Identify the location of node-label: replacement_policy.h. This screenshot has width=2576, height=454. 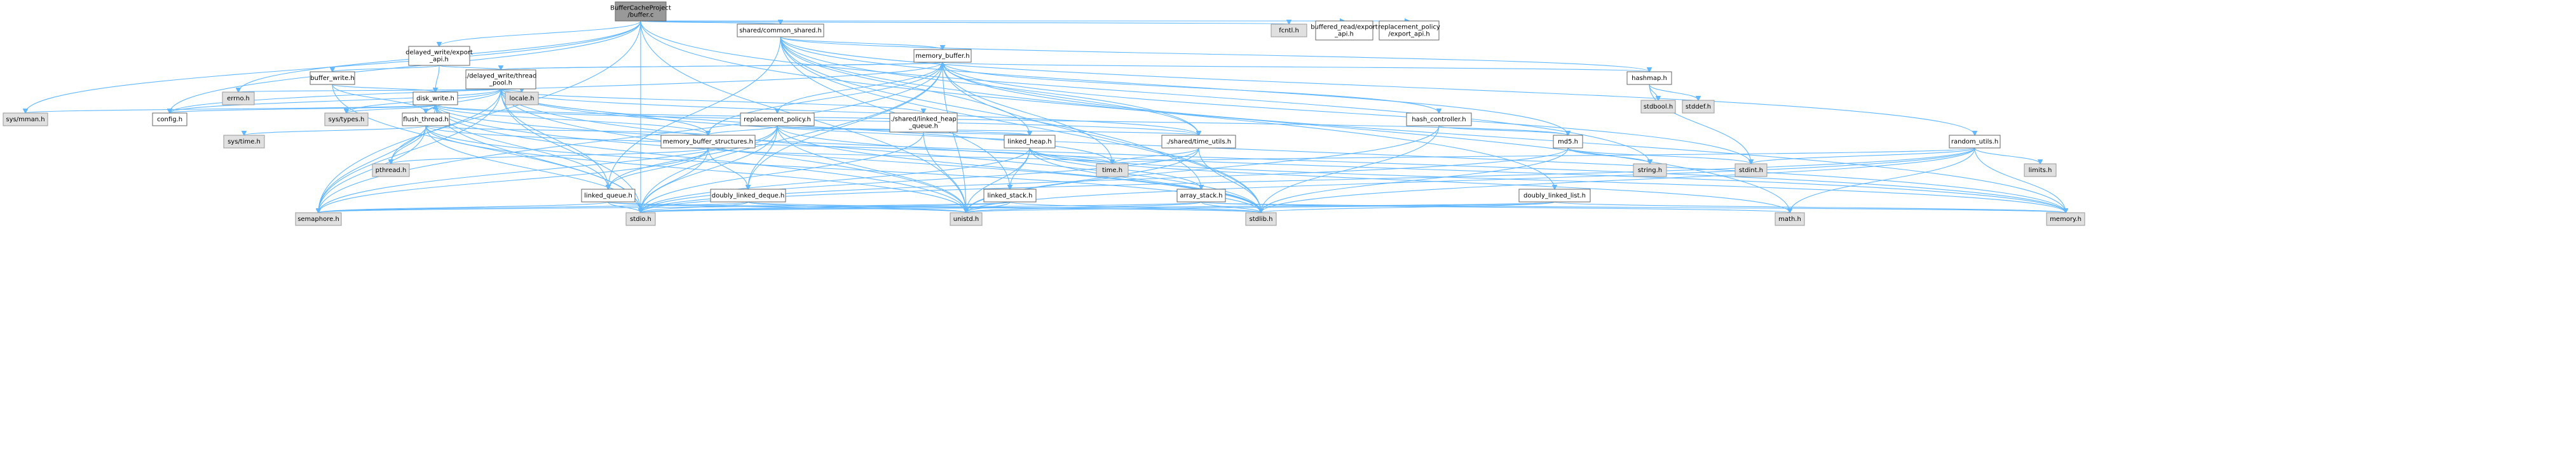
(777, 119).